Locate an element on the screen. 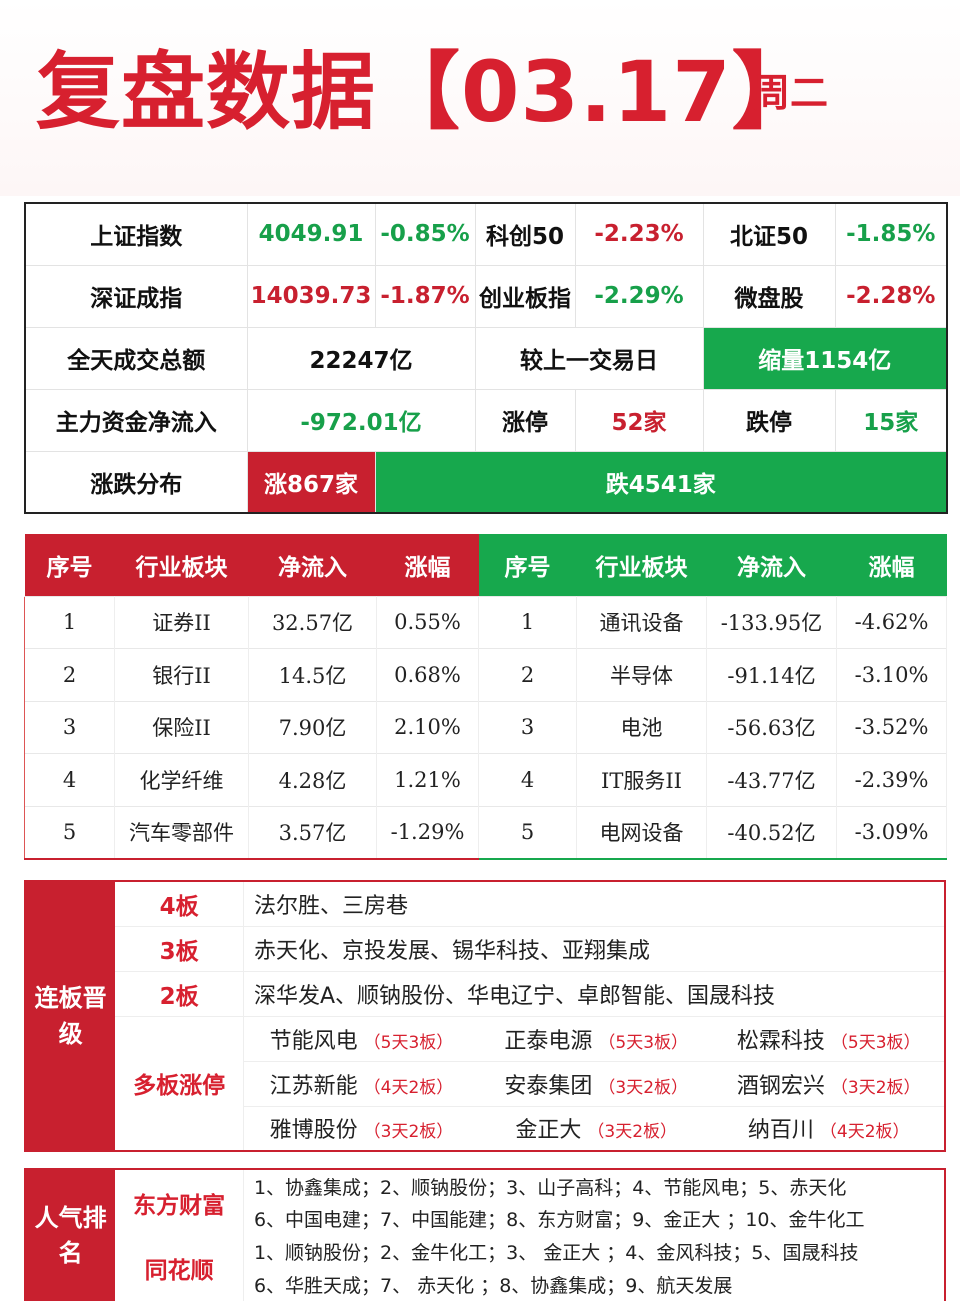 This screenshot has height=1312, width=960. header-banner: 复盘数据【03.17】 周二 is located at coordinates (480, 98).